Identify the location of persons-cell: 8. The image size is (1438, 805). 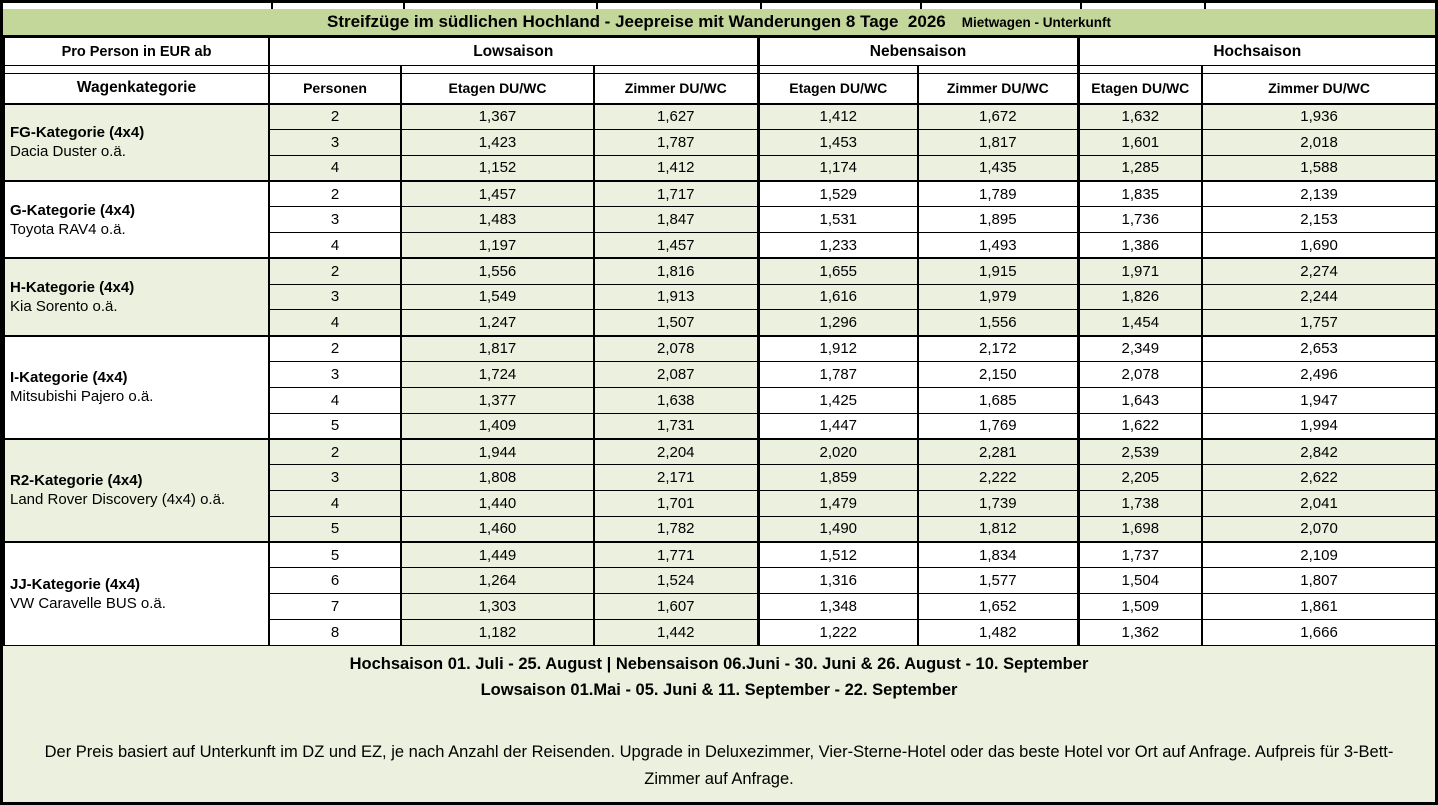
(335, 632).